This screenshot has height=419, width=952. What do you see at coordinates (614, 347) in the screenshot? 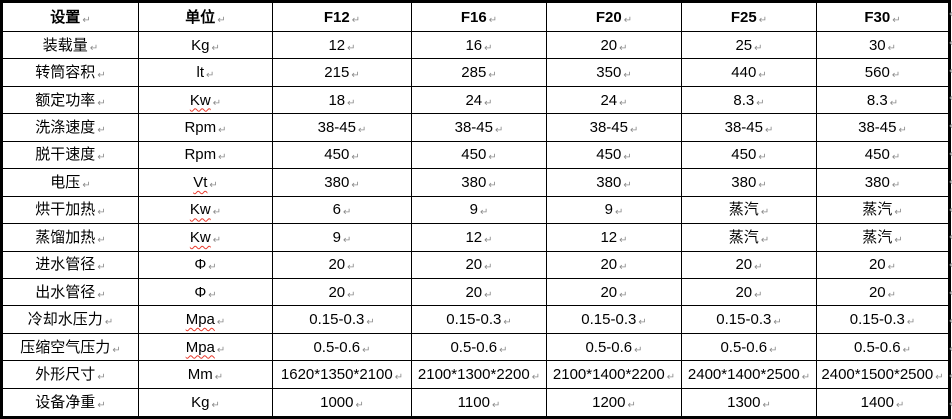
I see `value-cell-f20: 0.5-0.6 ↵` at bounding box center [614, 347].